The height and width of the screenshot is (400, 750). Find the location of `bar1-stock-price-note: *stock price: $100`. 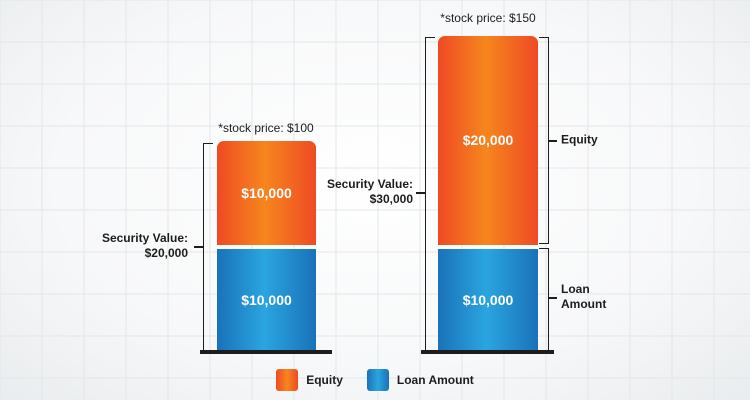

bar1-stock-price-note: *stock price: $100 is located at coordinates (266, 128).